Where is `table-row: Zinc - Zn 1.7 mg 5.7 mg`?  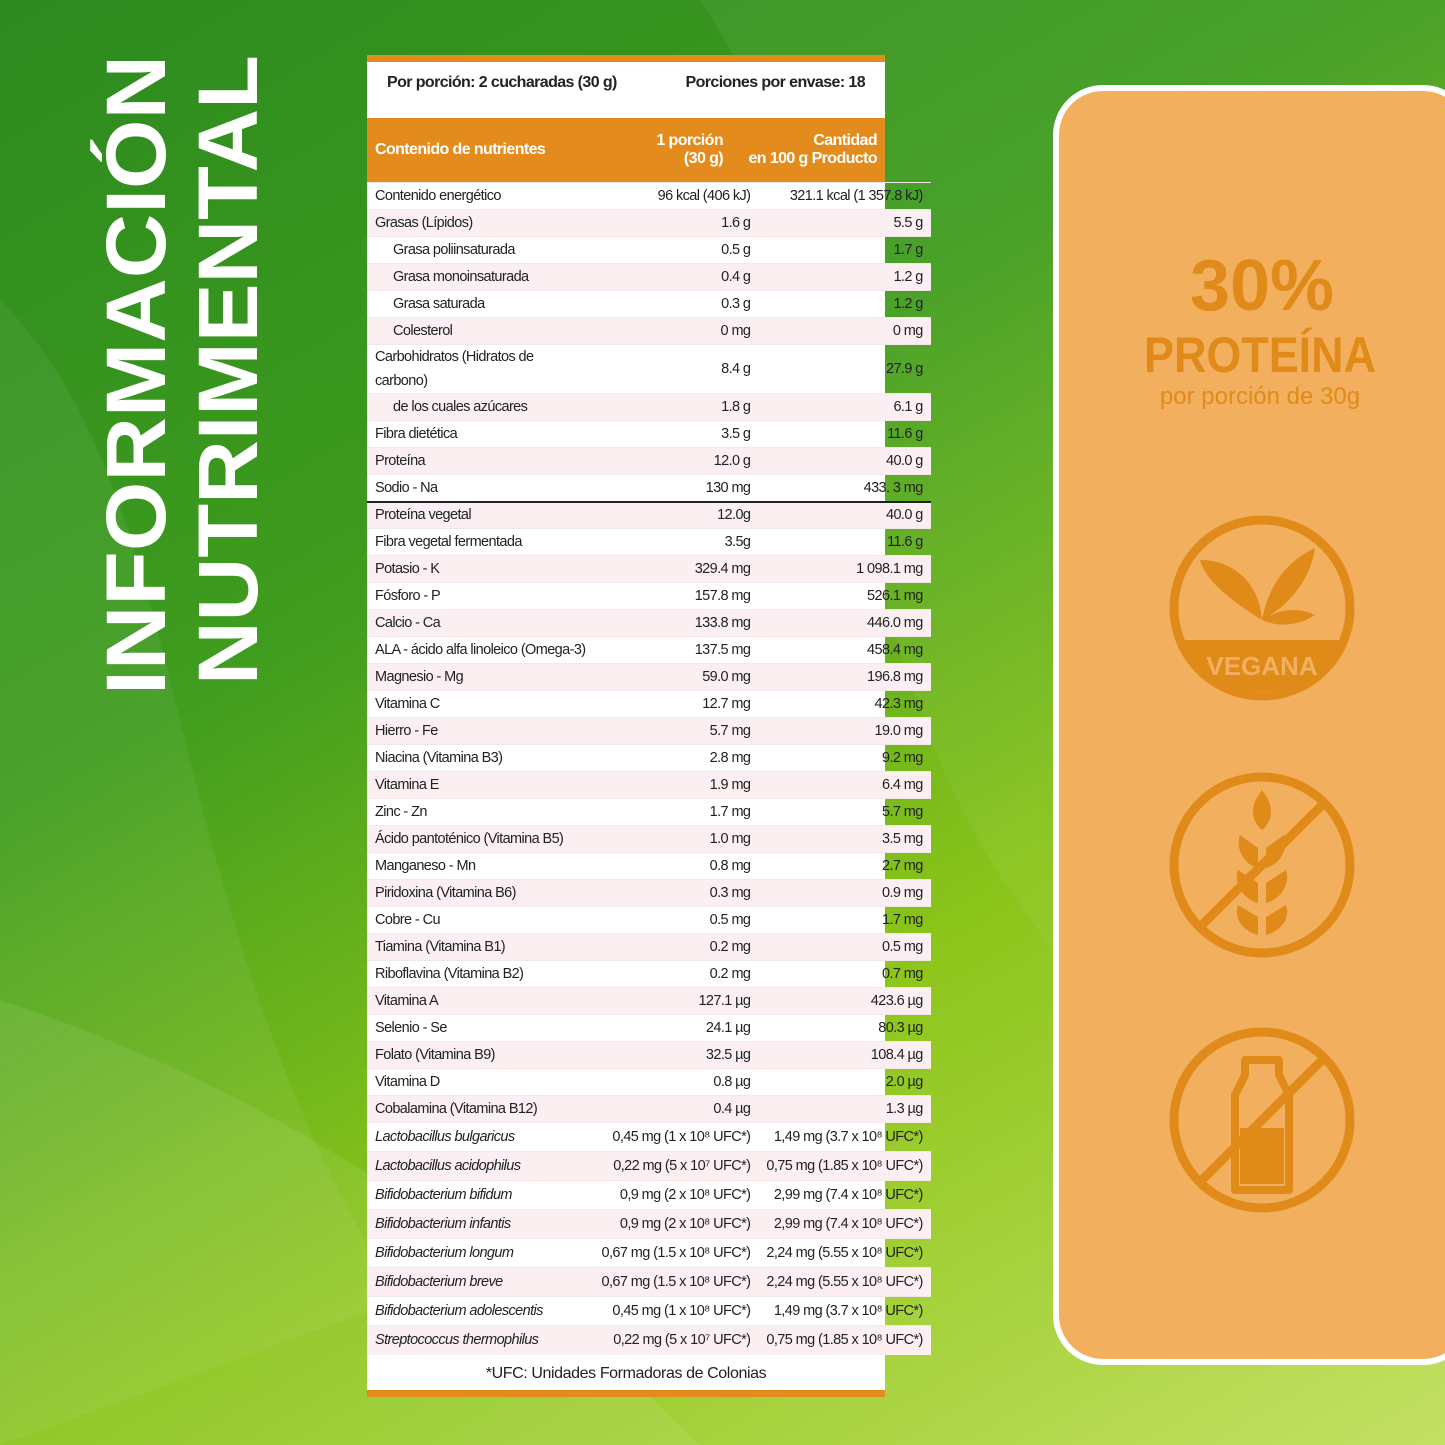
table-row: Zinc - Zn 1.7 mg 5.7 mg is located at coordinates (649, 812).